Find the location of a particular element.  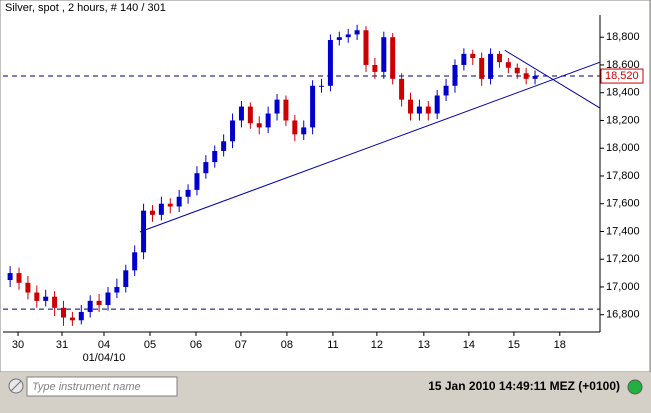

search-input is located at coordinates (102, 386).